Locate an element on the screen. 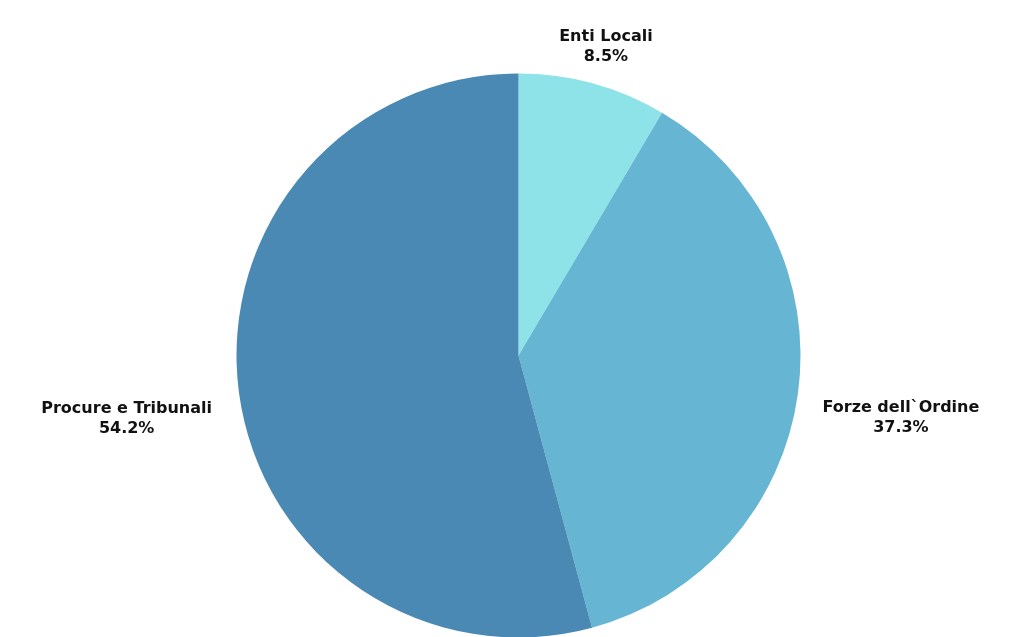 The width and height of the screenshot is (1013, 637). pie-slice is located at coordinates (590, 214).